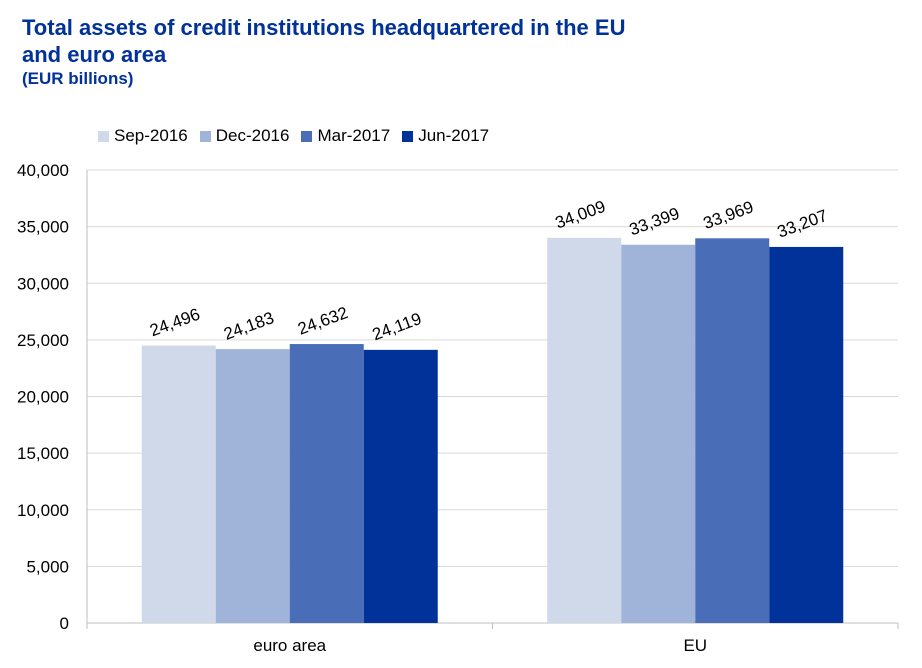 The width and height of the screenshot is (922, 668). What do you see at coordinates (802, 224) in the screenshot?
I see `data-label: 33,207` at bounding box center [802, 224].